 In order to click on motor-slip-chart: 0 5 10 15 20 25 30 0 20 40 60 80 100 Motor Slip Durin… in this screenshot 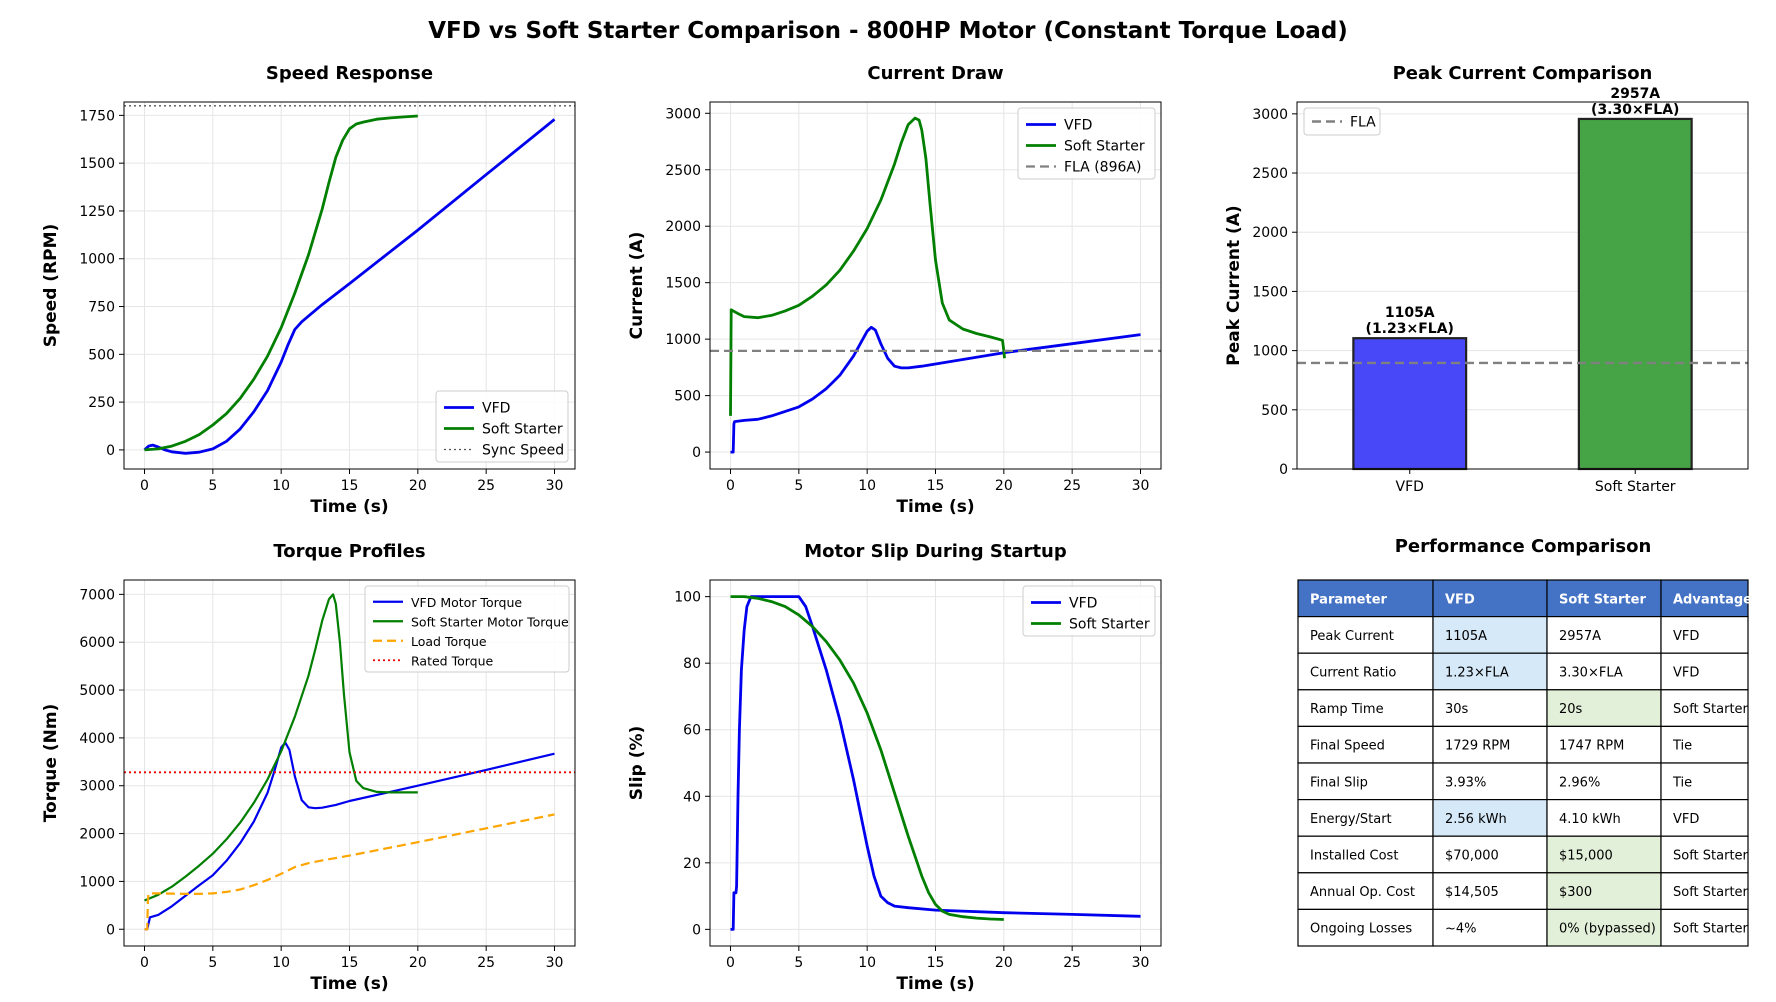, I will do `click(894, 767)`.